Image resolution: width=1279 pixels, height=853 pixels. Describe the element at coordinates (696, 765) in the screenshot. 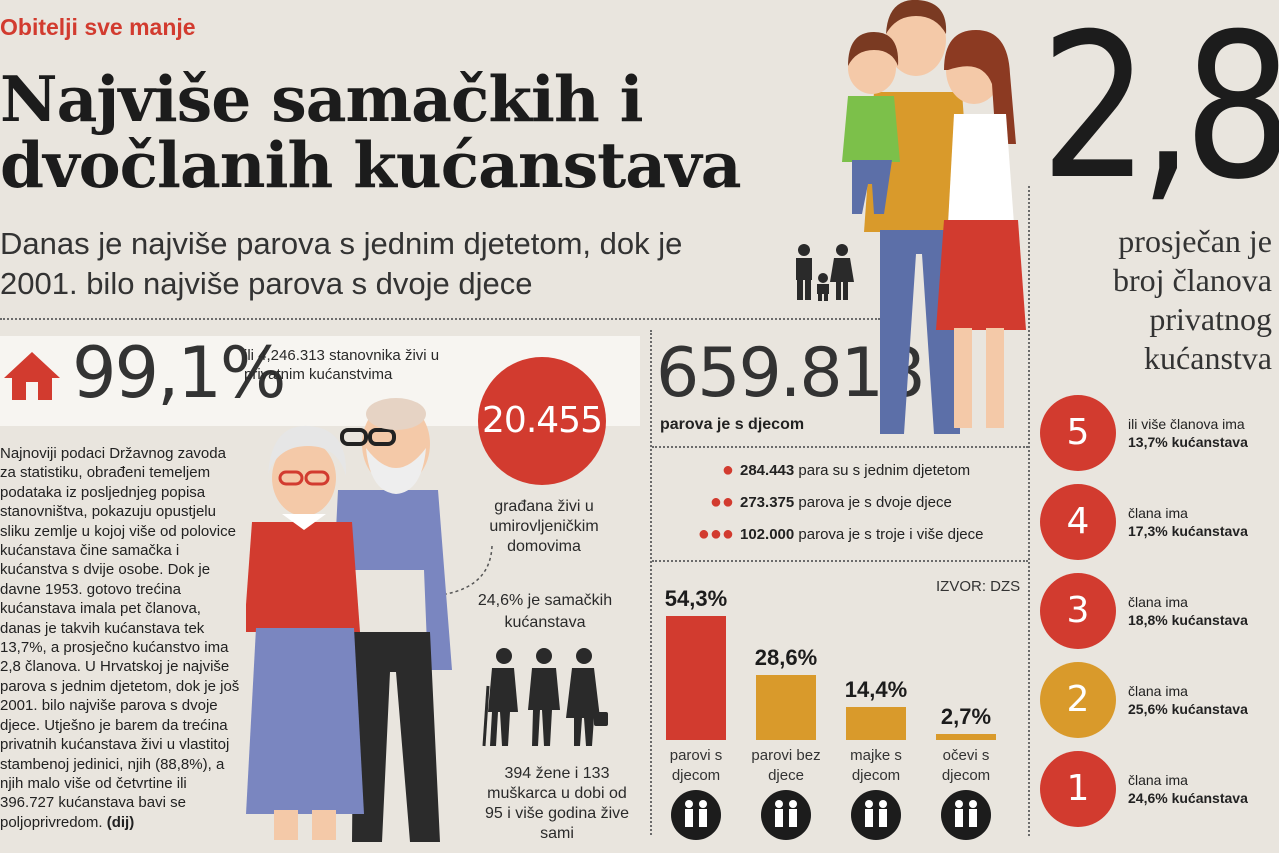

I see `bar-category-label: parovi s djecom` at that location.